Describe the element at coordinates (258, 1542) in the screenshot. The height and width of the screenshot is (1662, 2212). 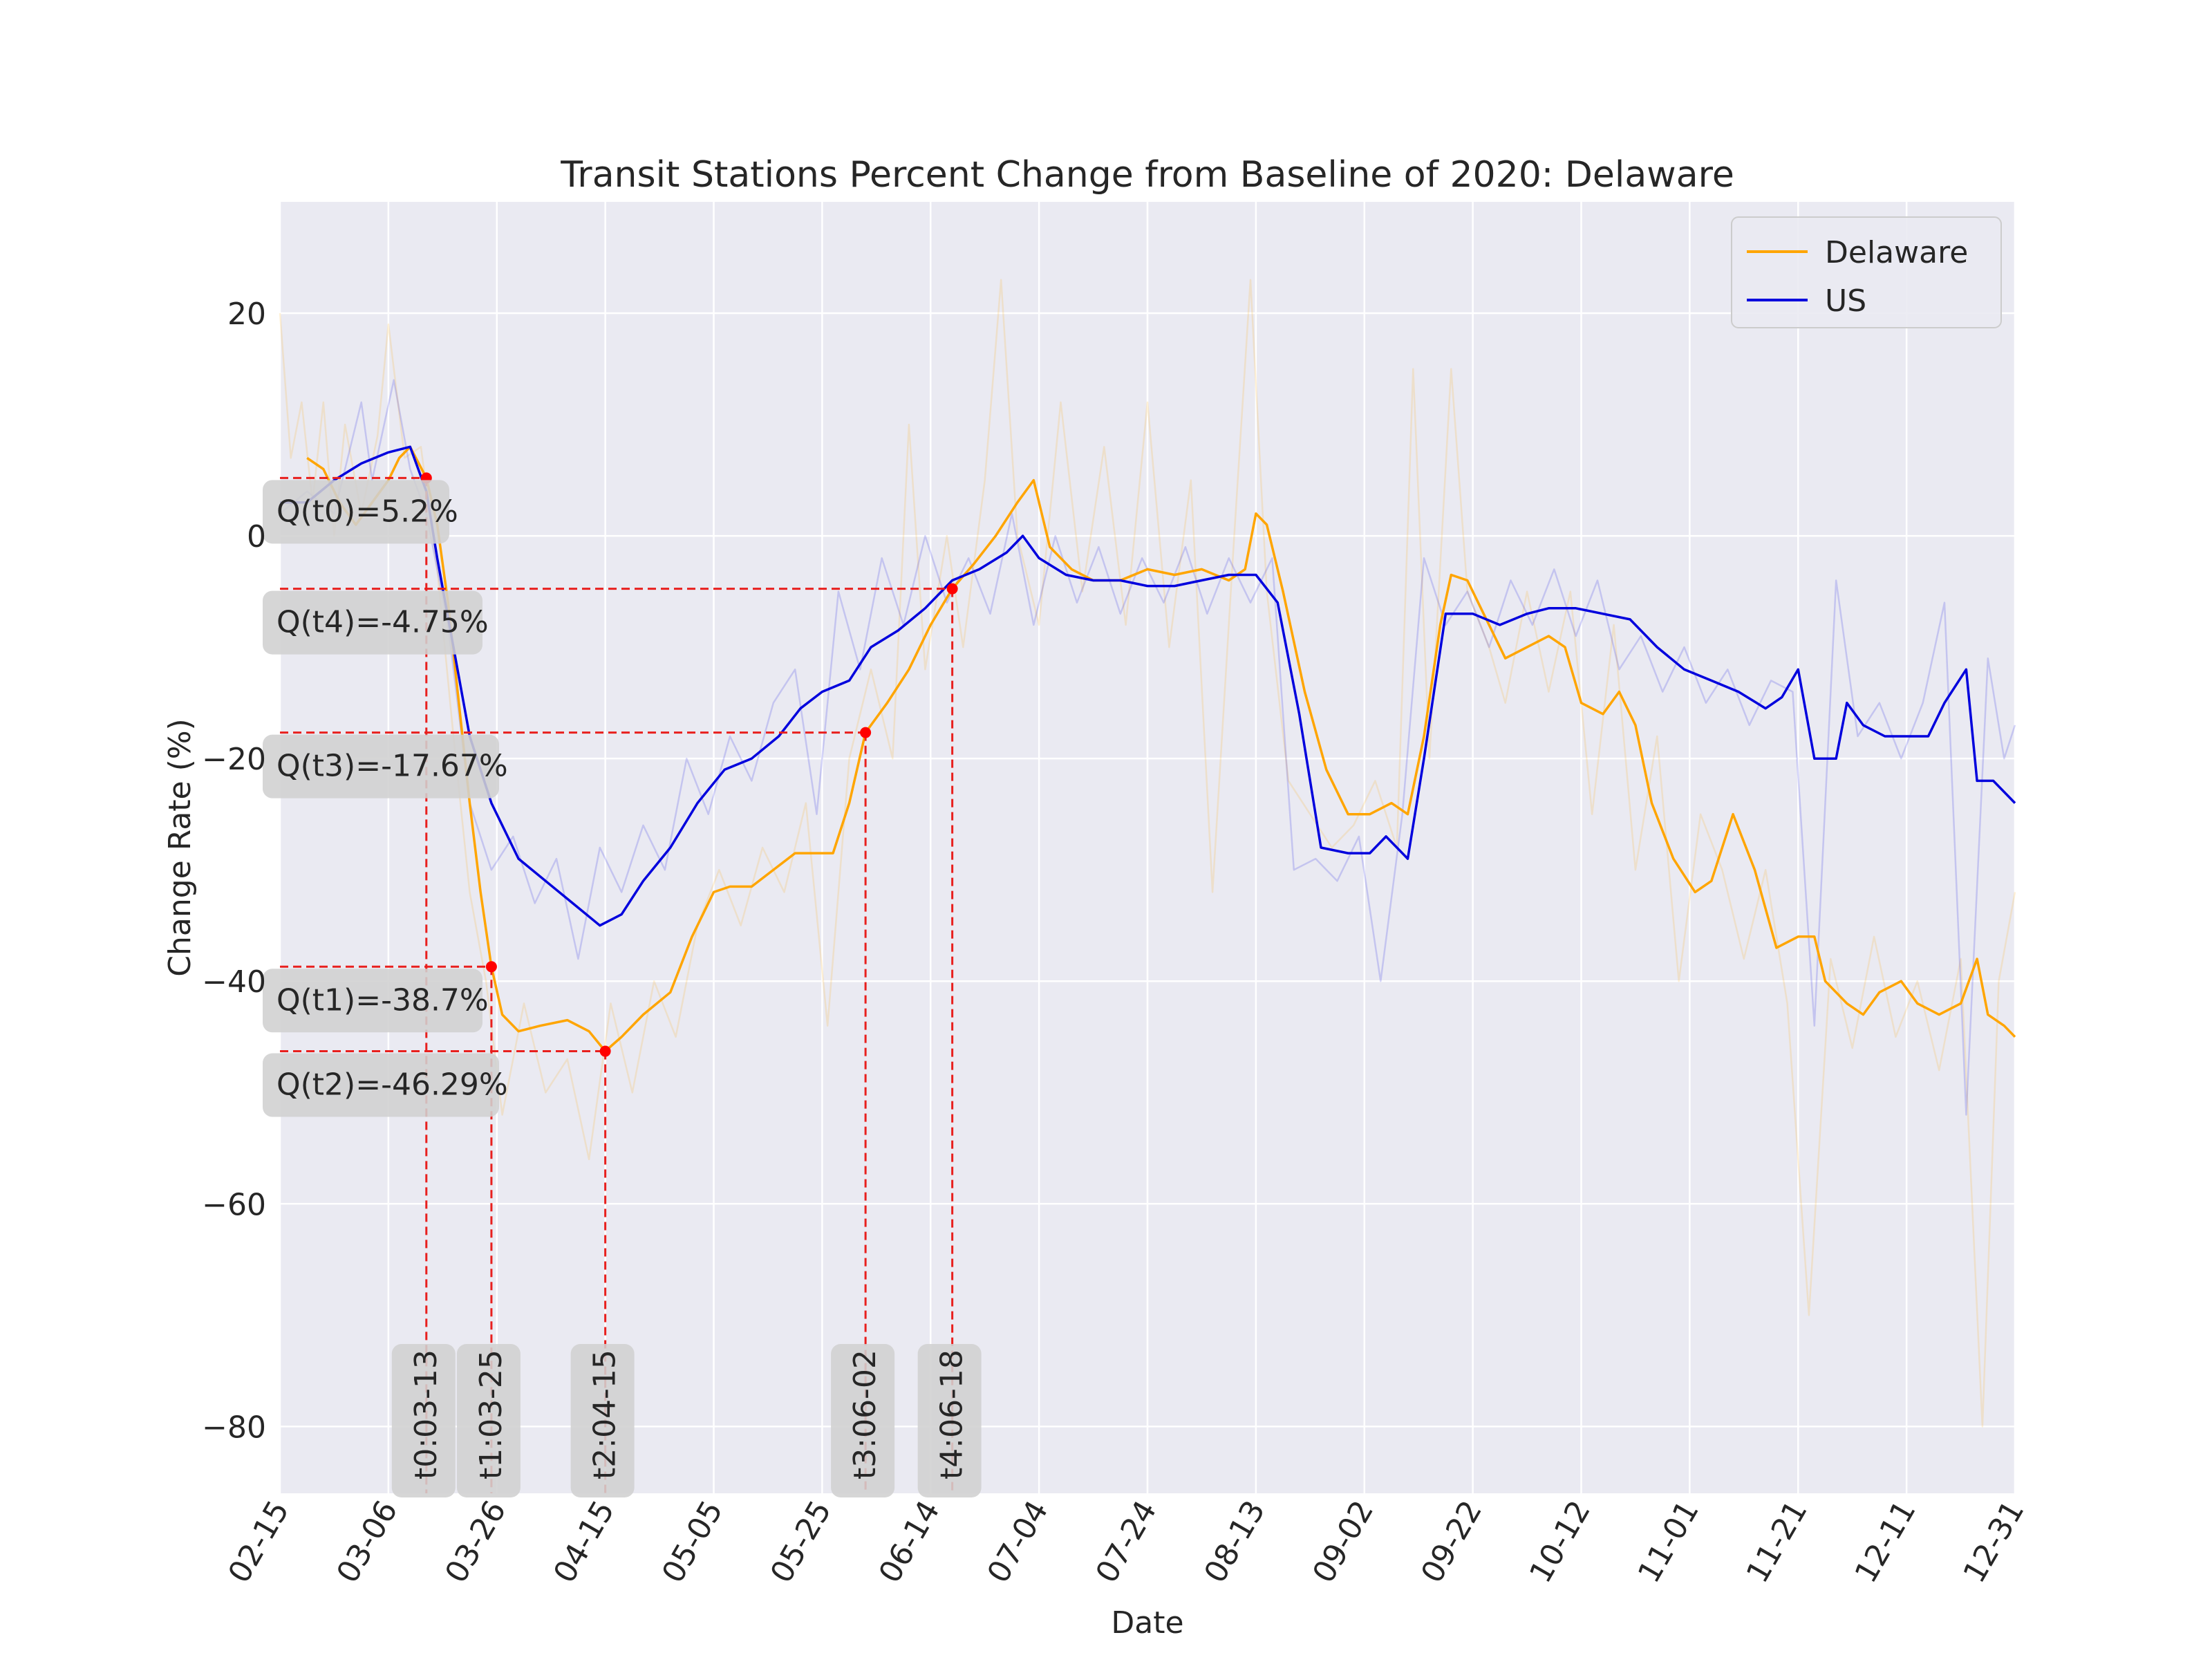
I see `x-tick-label: 02-15` at that location.